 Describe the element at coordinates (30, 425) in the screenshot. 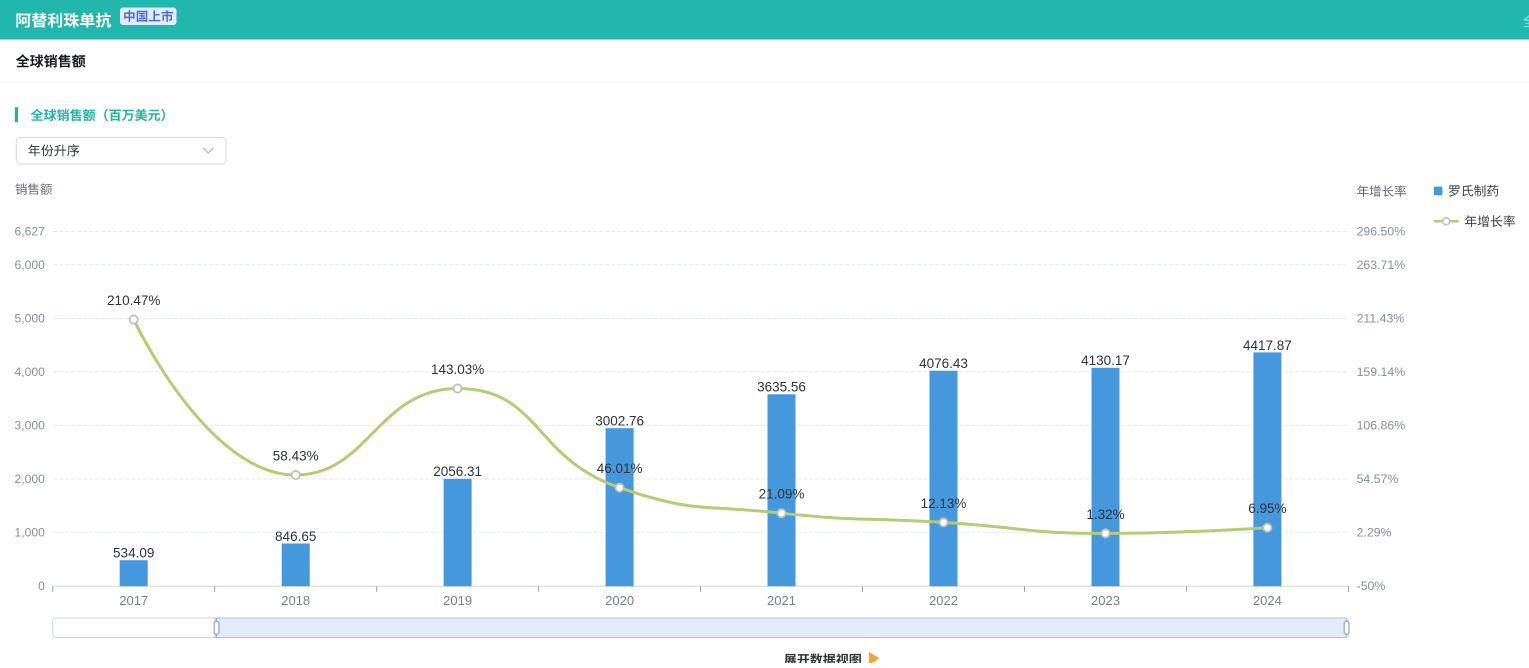

I see `svg-text: 3,000` at that location.